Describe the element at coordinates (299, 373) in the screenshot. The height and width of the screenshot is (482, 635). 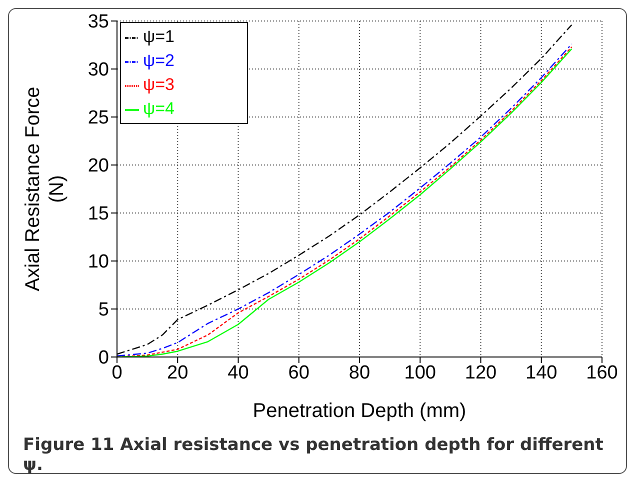
I see `x-tick-label: 60` at that location.